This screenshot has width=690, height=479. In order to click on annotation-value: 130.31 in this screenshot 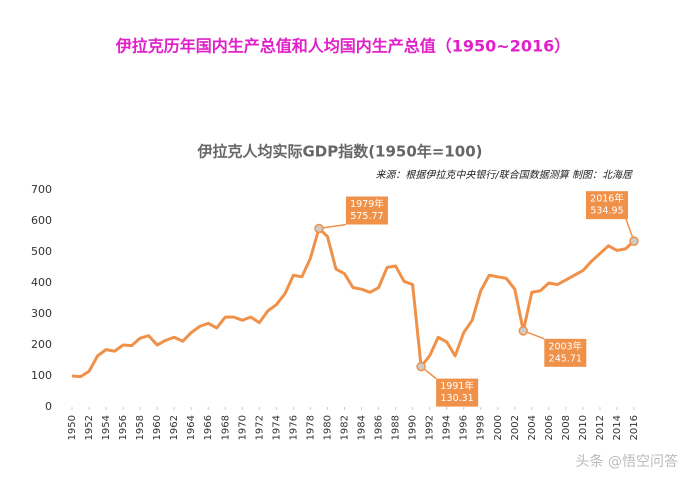, I will do `click(456, 398)`.